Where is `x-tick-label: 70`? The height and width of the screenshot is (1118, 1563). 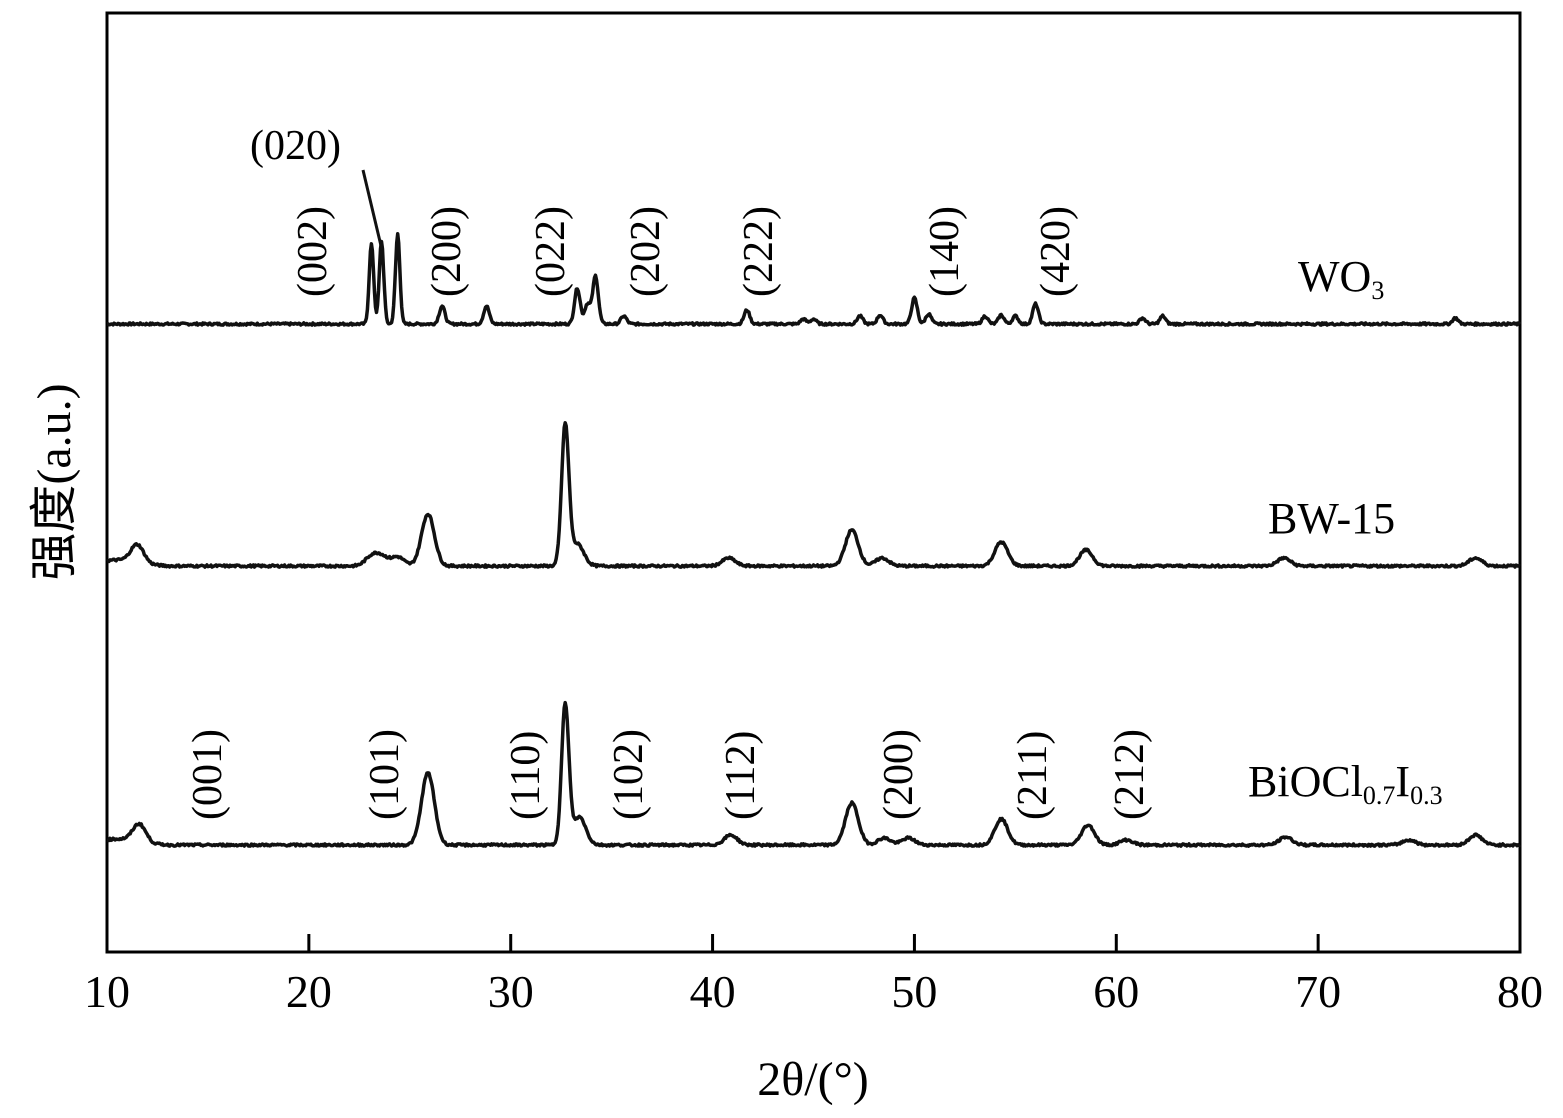 x-tick-label: 70 is located at coordinates (1318, 991).